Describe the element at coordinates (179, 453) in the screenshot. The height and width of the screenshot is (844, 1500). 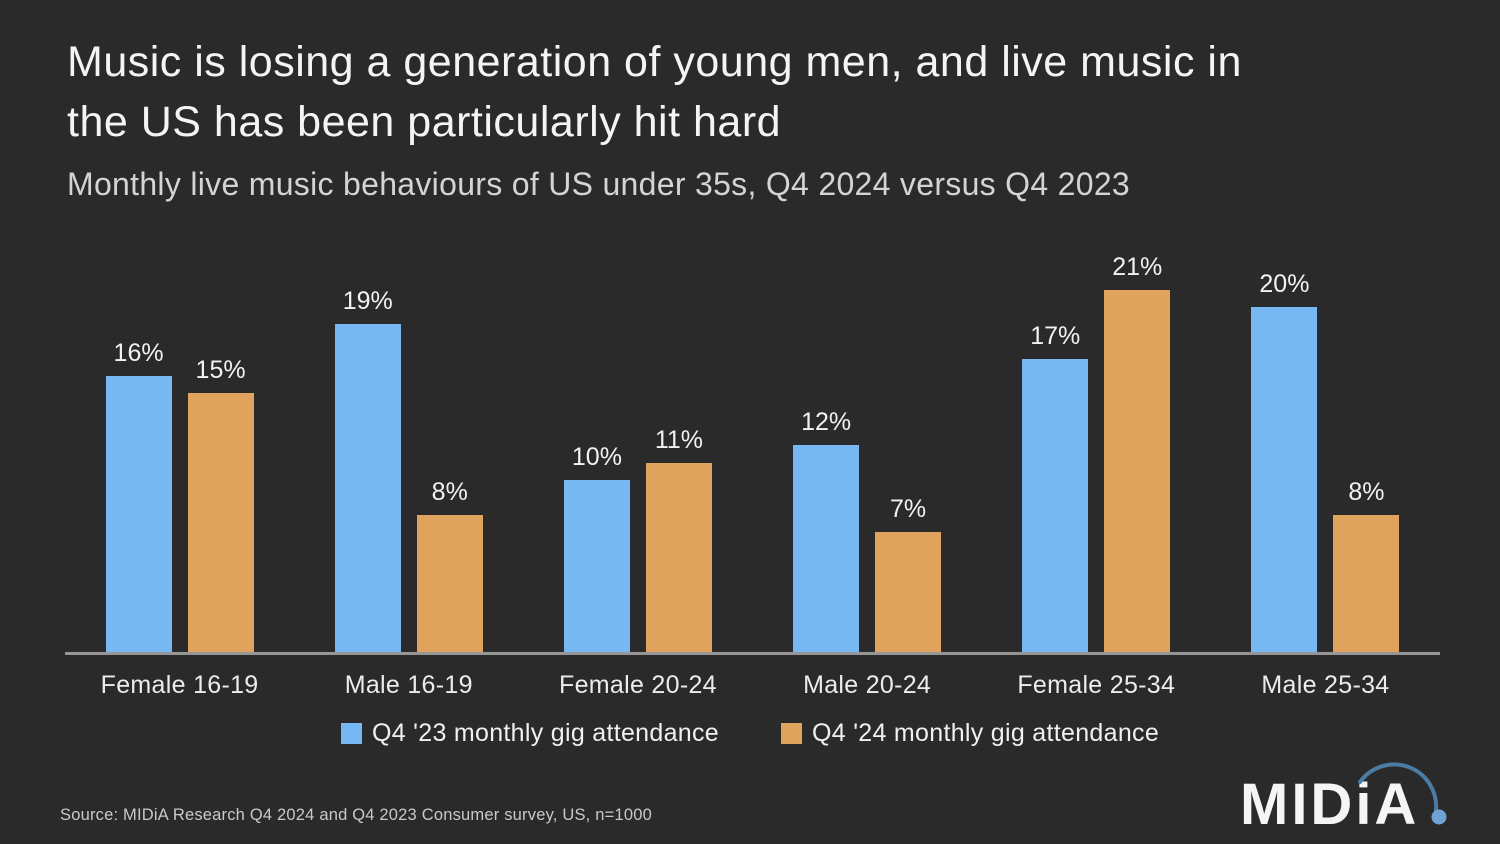
I see `bar-group: 16% 15%` at that location.